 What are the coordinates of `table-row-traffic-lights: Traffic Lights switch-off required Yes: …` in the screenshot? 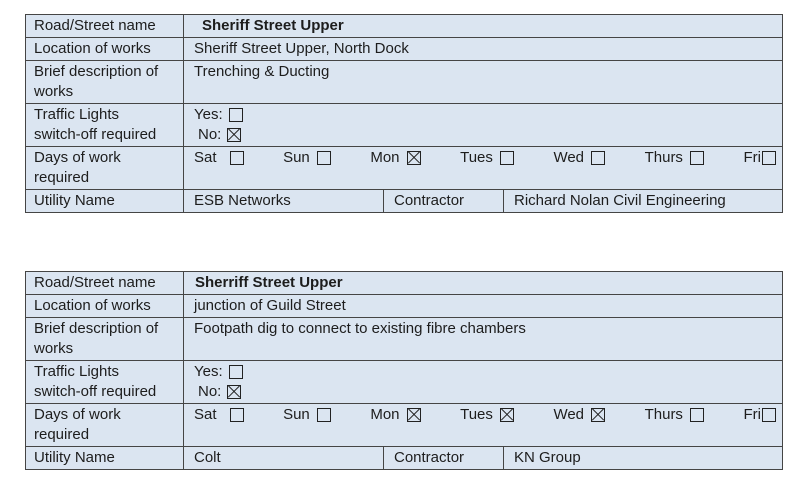 It's located at (404, 125).